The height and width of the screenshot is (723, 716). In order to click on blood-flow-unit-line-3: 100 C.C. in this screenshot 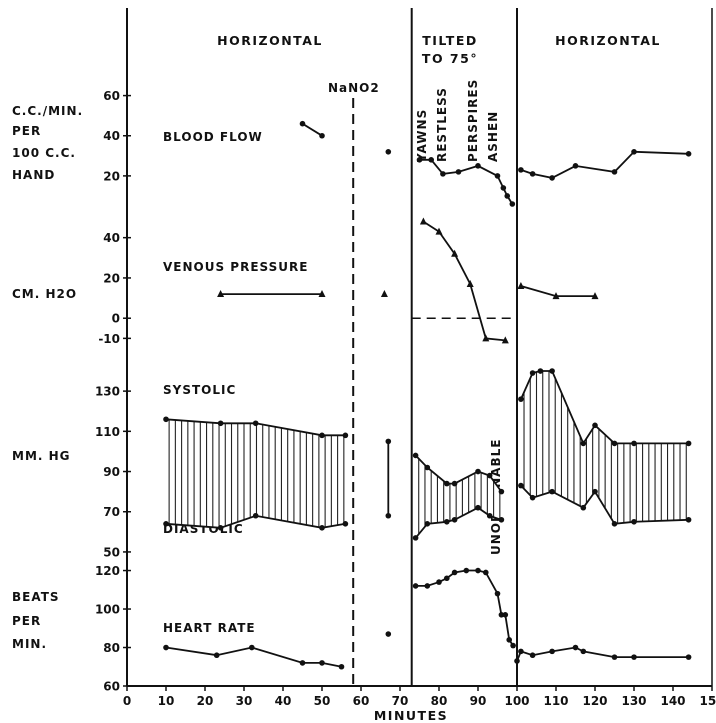, I will do `click(44, 153)`.